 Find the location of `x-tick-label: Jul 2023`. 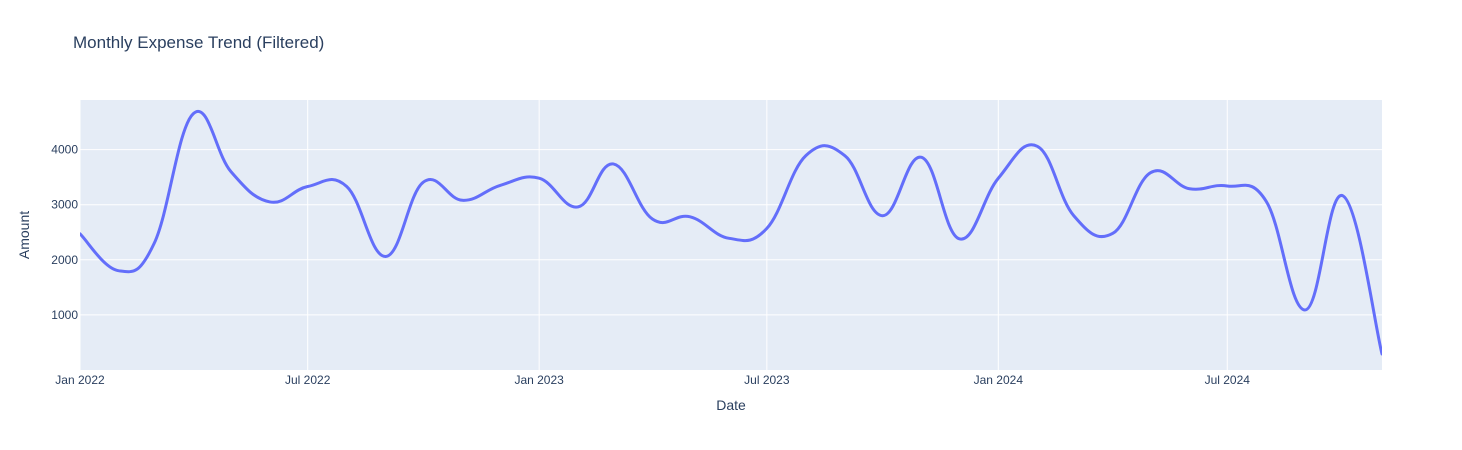

x-tick-label: Jul 2023 is located at coordinates (767, 380).